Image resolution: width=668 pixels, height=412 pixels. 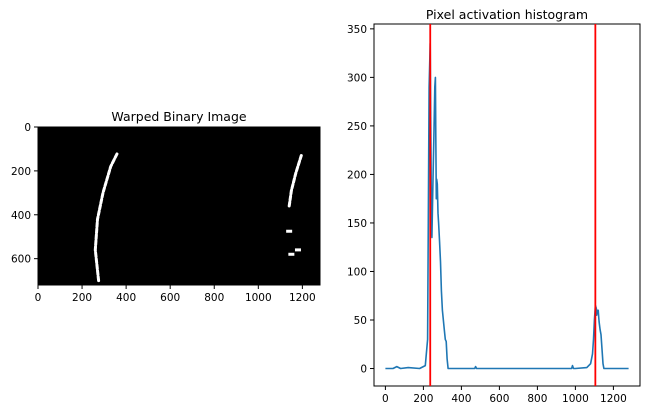 I want to click on y-tick-label: 250, so click(x=357, y=127).